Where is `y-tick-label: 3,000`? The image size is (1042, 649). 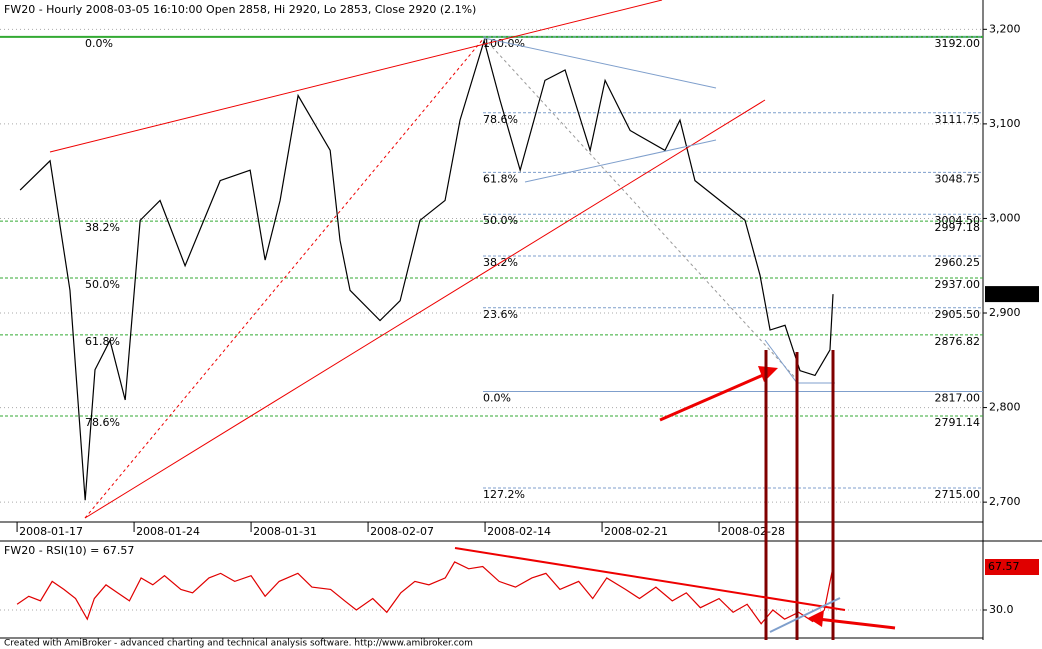
y-tick-label: 3,000 is located at coordinates (1005, 217).